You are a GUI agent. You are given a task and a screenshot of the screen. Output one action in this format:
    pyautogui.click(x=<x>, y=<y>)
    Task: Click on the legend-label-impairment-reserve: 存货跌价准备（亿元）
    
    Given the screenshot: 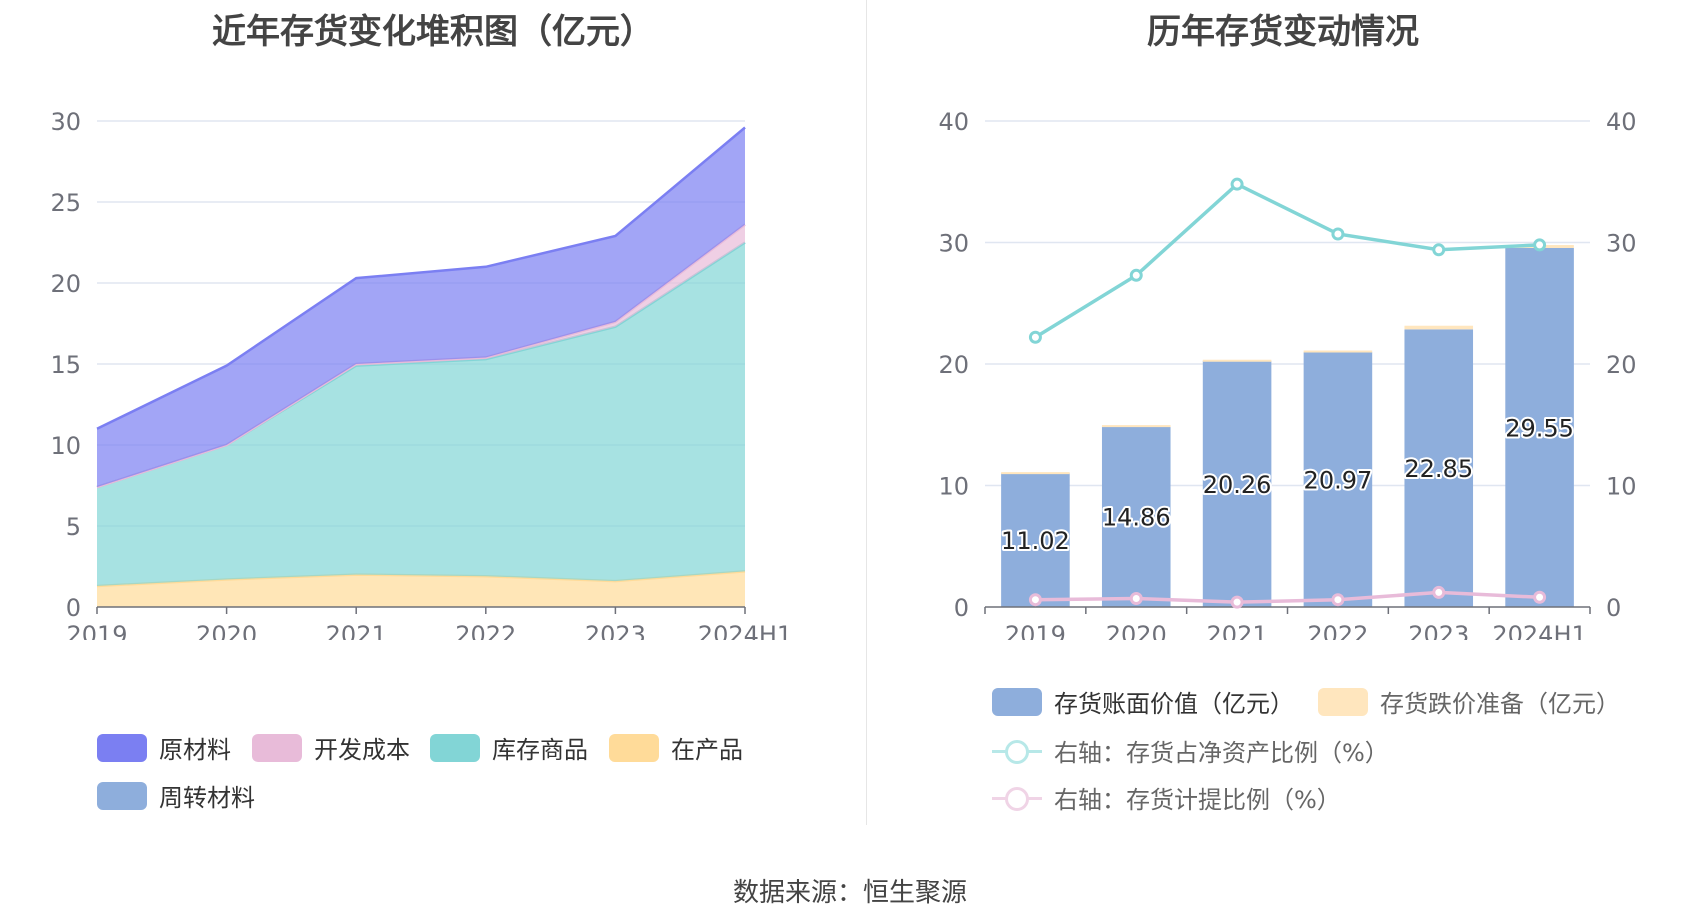 What is the action you would take?
    pyautogui.click(x=1500, y=704)
    